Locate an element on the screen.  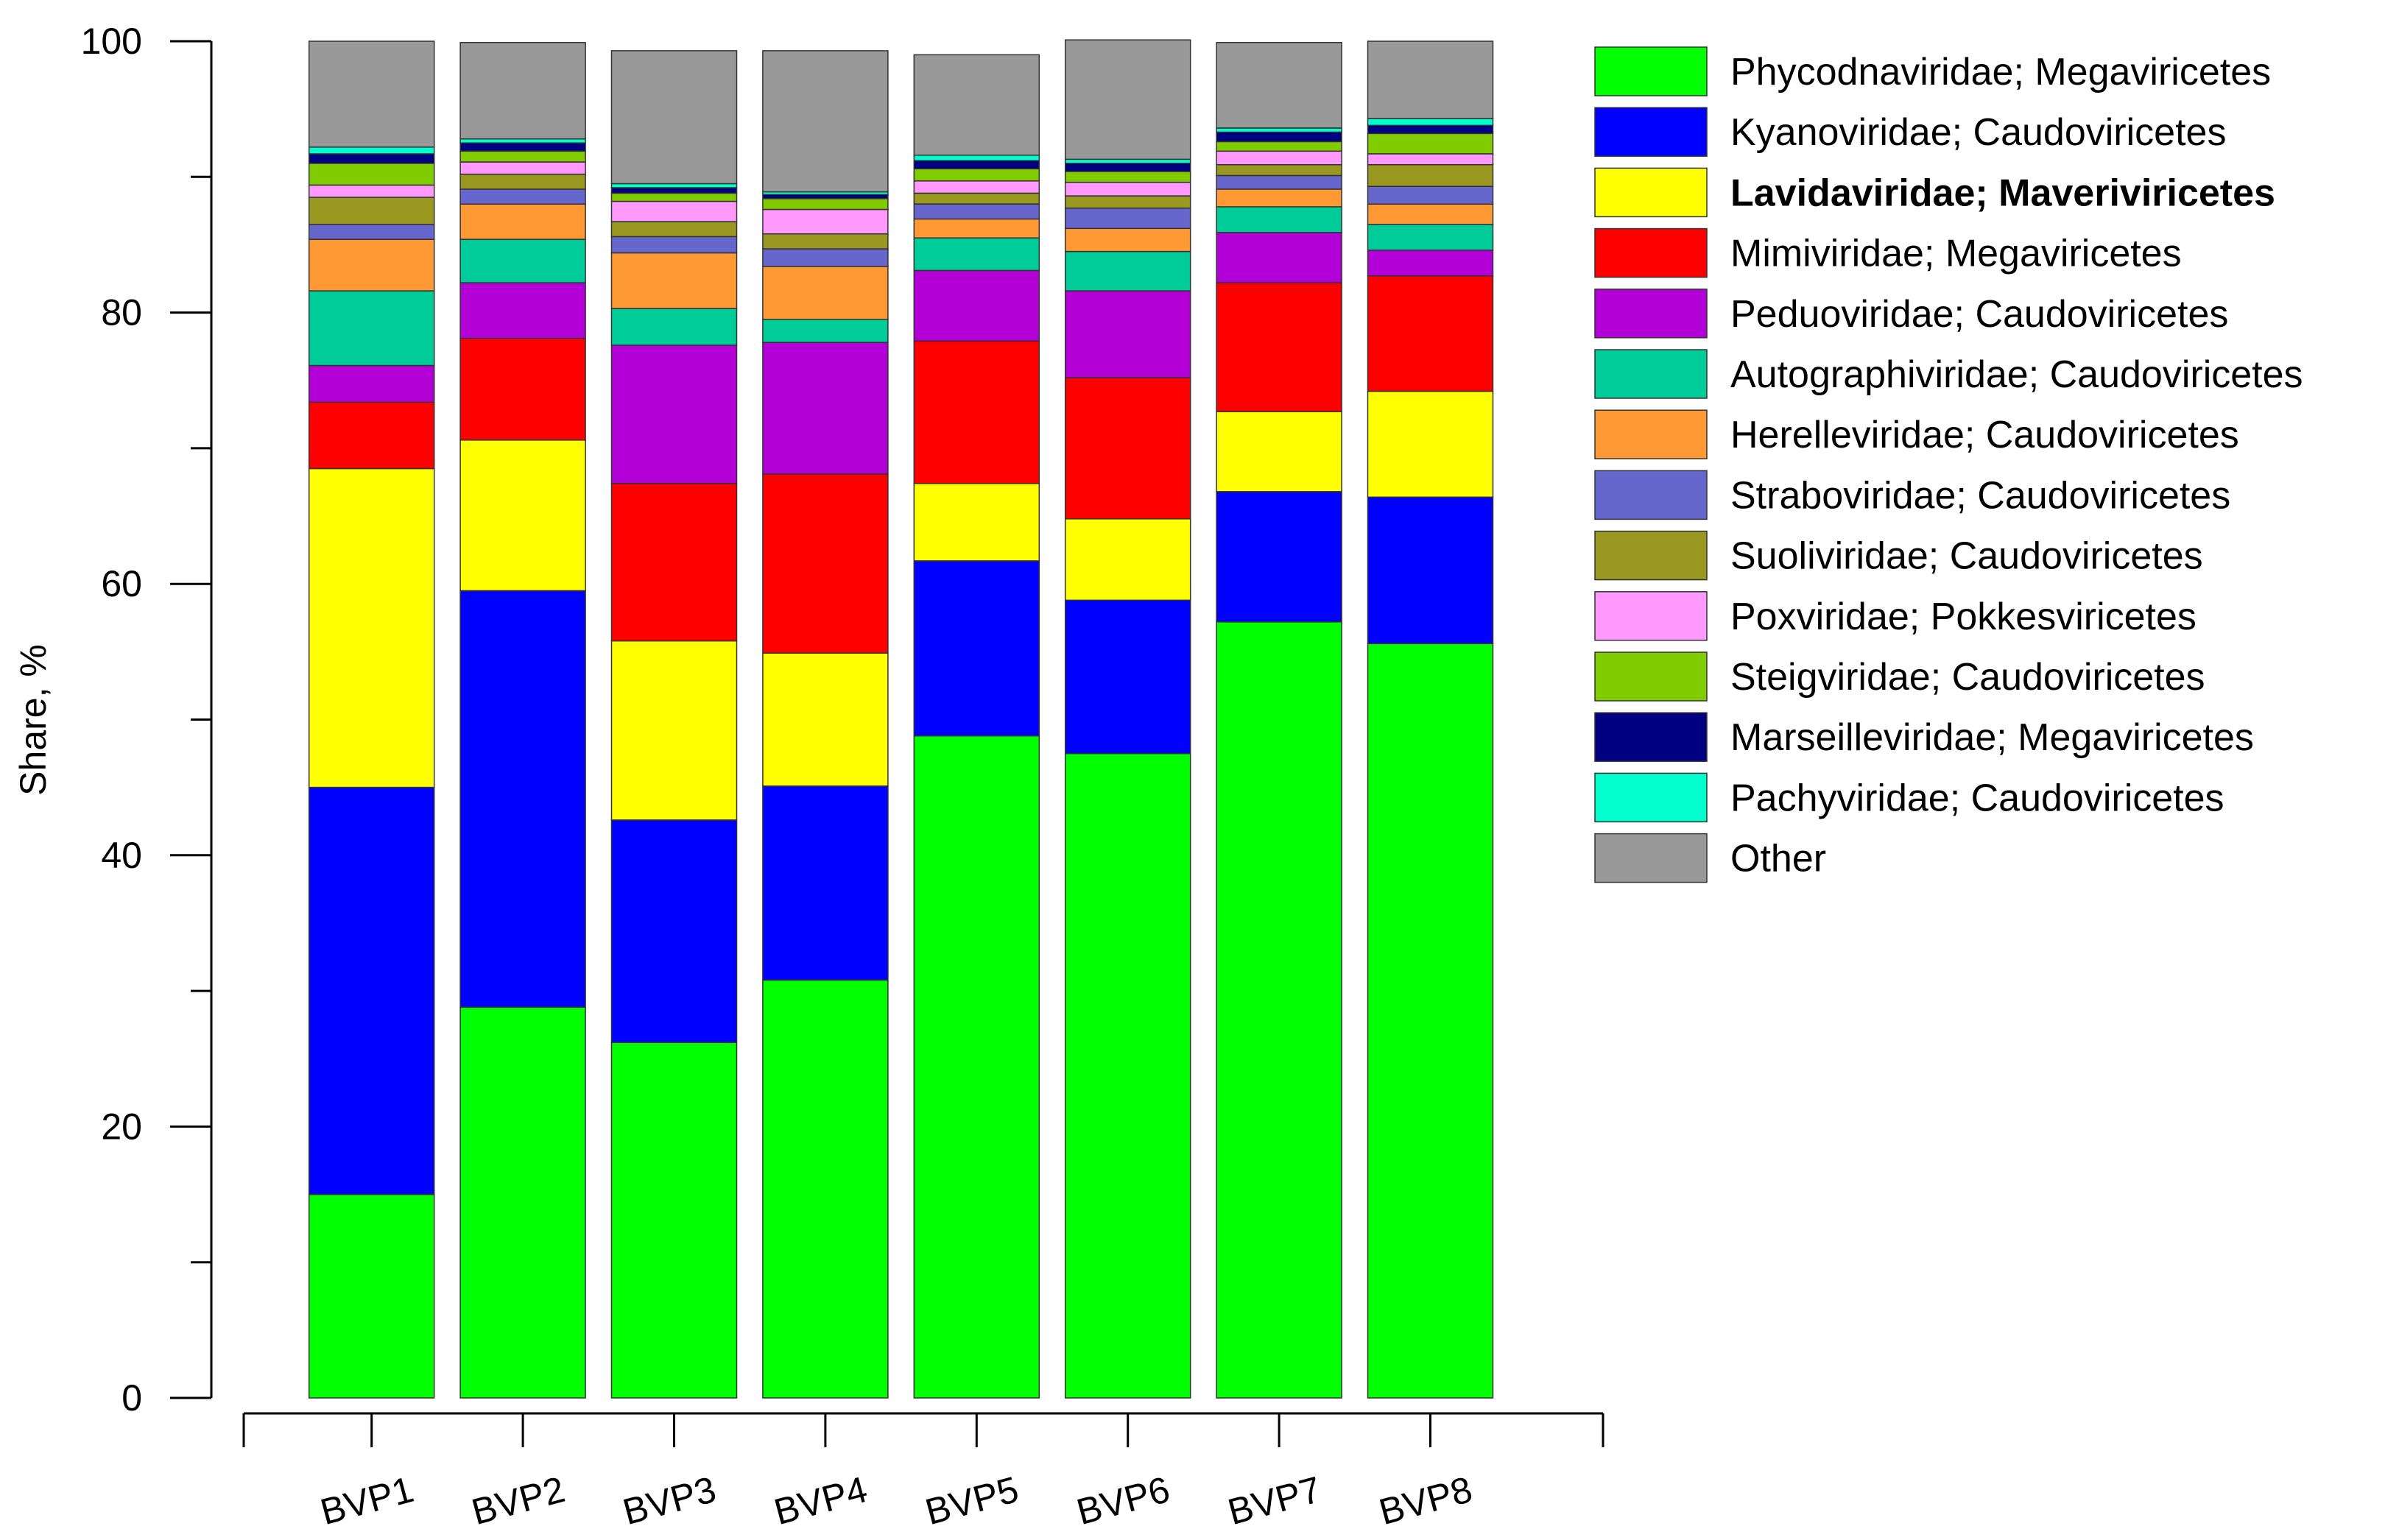
bar-segment-bvp4-marseilleviridae-megaviricetes is located at coordinates (825, 196).